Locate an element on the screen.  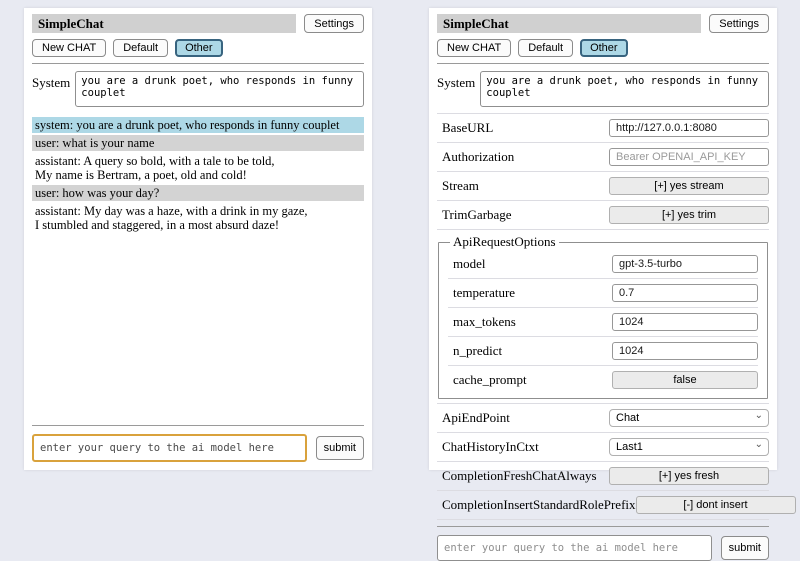
setting-label: max_tokens is located at coordinates (484, 321).